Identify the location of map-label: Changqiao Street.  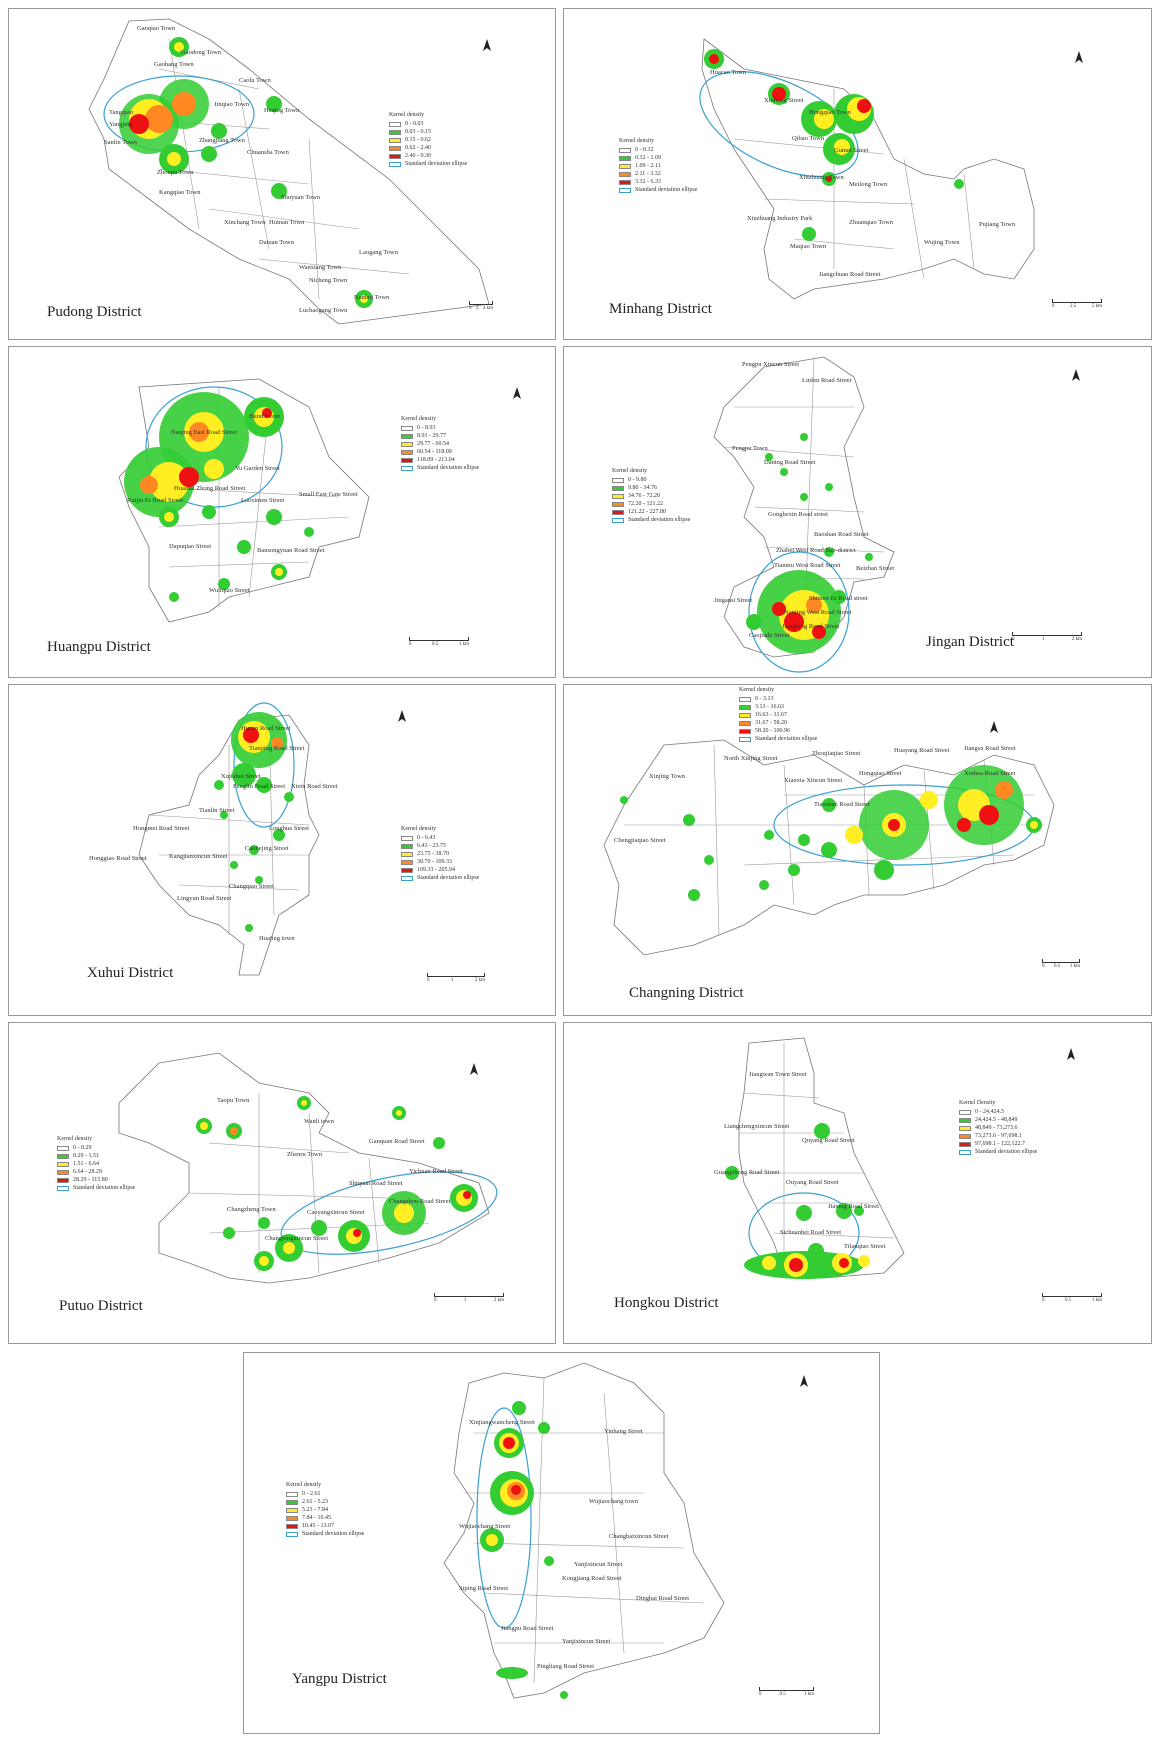
(251, 886).